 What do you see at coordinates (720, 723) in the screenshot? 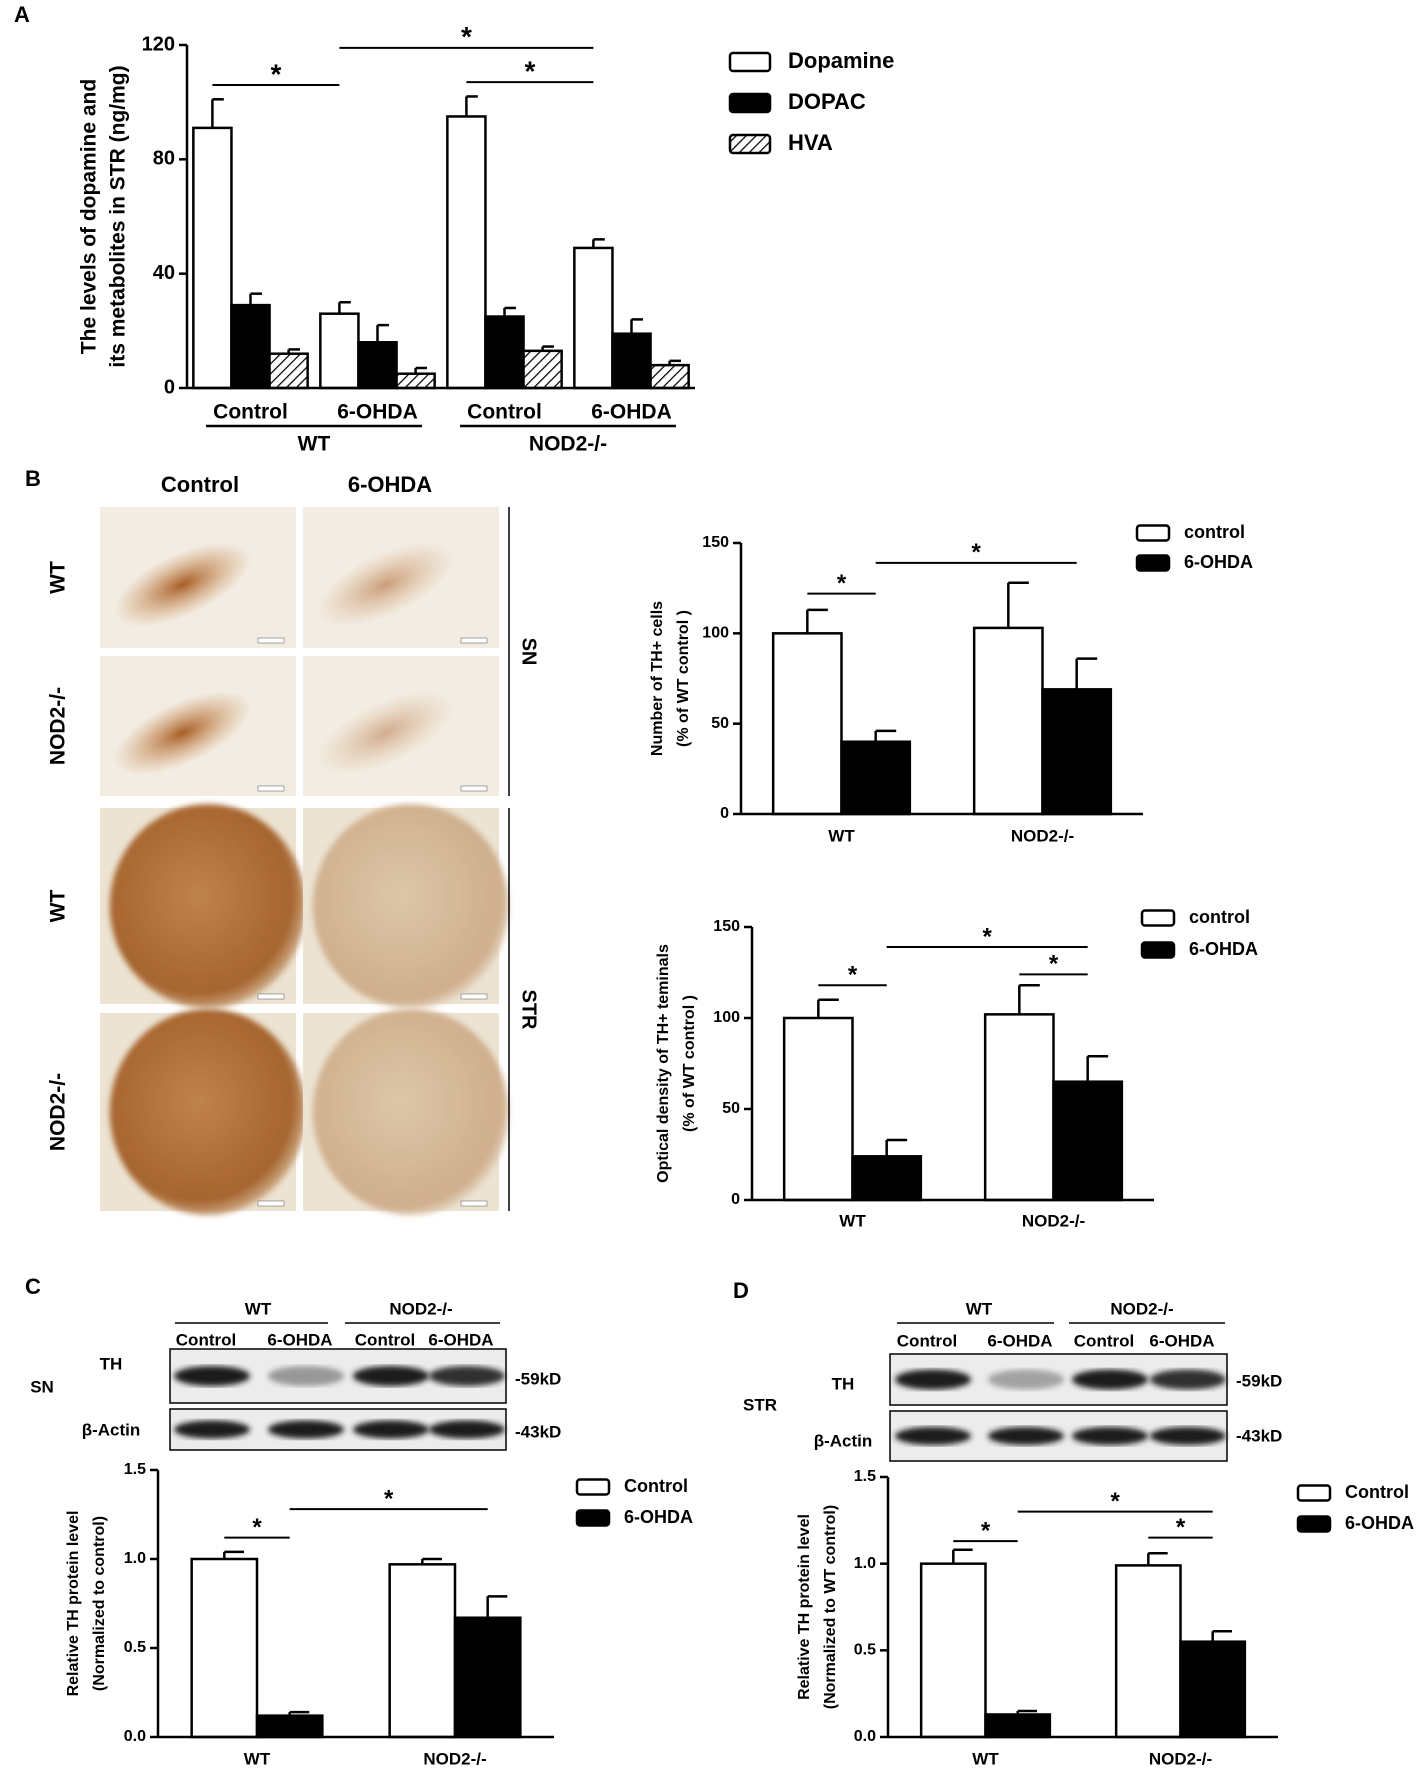
I see `y-tick-label: 50` at bounding box center [720, 723].